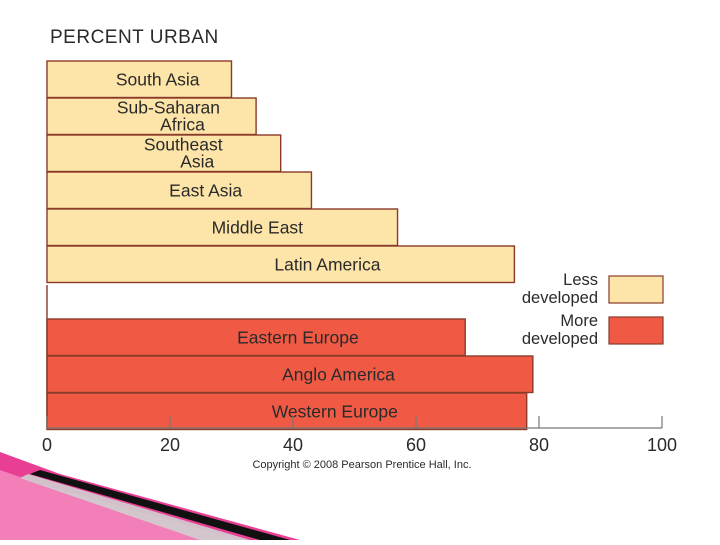  What do you see at coordinates (134, 37) in the screenshot?
I see `chart-title: PERCENT URBAN` at bounding box center [134, 37].